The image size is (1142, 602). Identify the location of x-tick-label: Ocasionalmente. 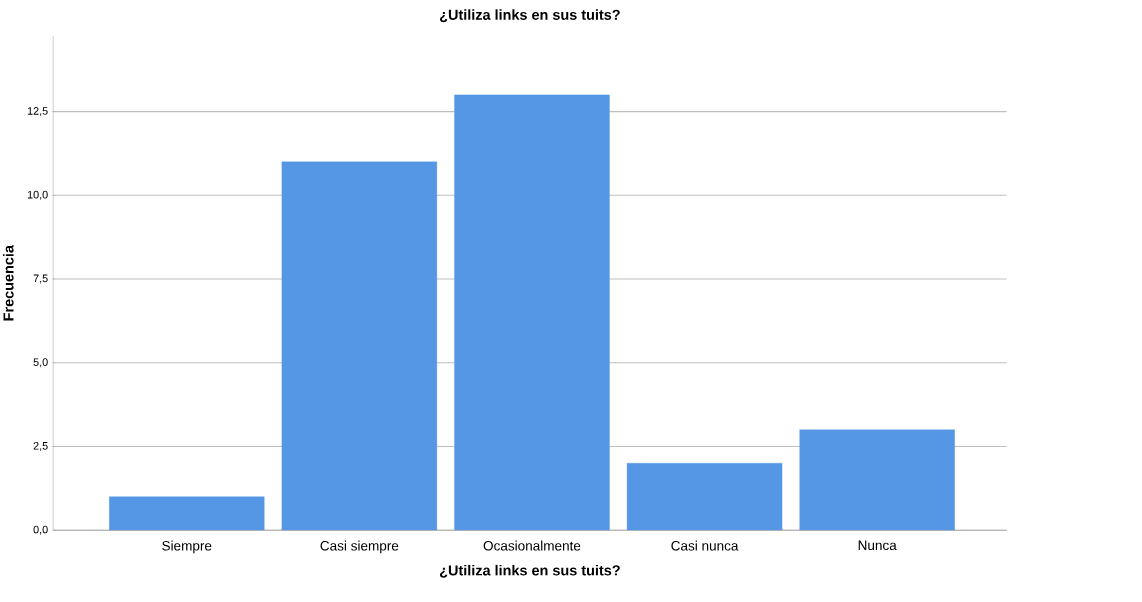
(532, 545).